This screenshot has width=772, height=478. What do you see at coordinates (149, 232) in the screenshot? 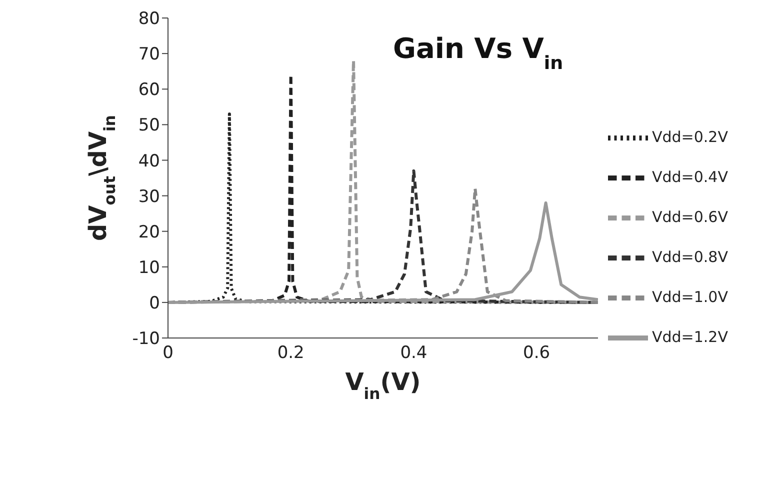
I see `y-tick-label: 20` at bounding box center [149, 232].